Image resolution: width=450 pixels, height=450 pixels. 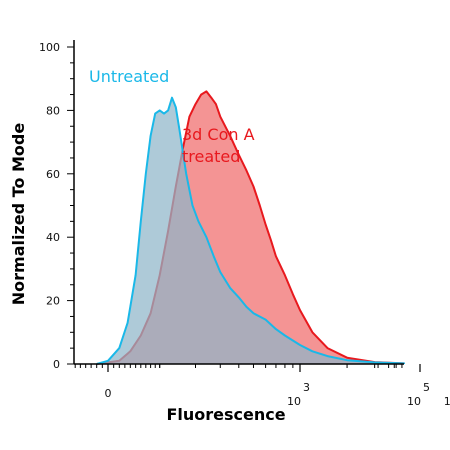 I want to click on y-tick-label: 20, so click(x=53, y=301).